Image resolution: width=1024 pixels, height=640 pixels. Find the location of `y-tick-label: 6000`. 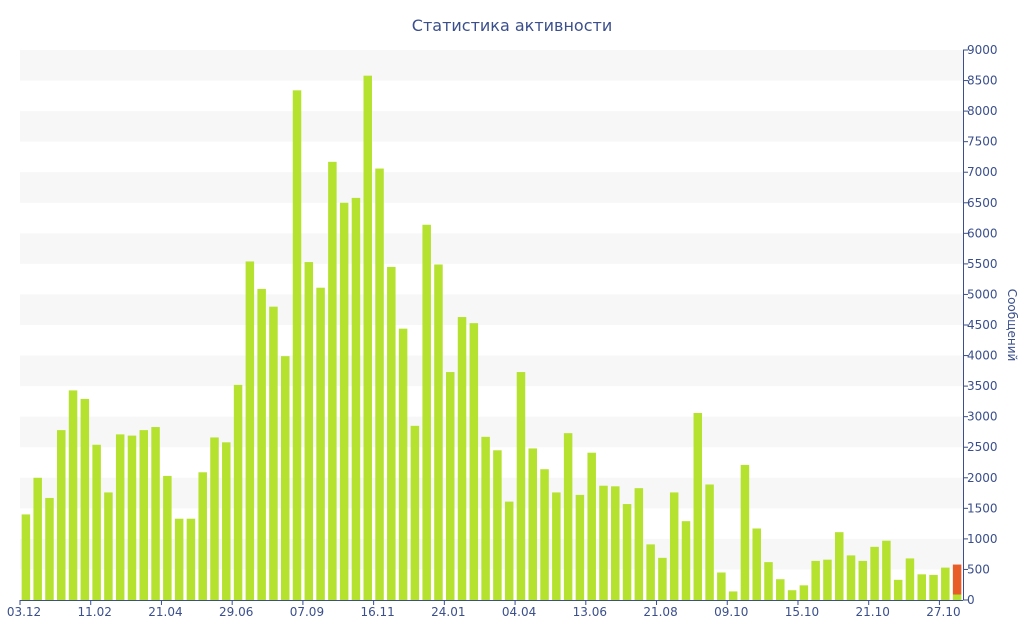

y-tick-label: 6000 is located at coordinates (982, 233).